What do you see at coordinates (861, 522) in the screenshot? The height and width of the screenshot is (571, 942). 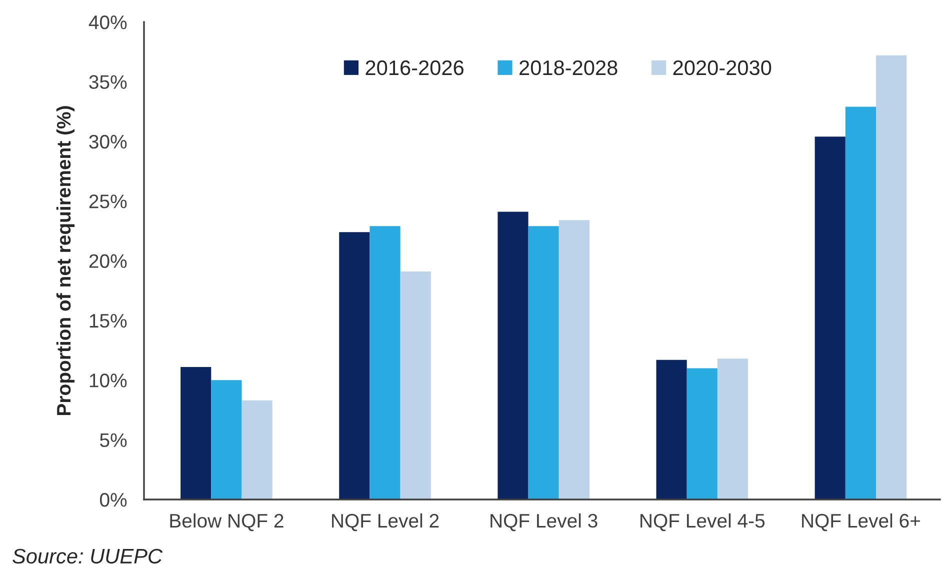 I see `x-tick-label: NQF Level 6+` at bounding box center [861, 522].